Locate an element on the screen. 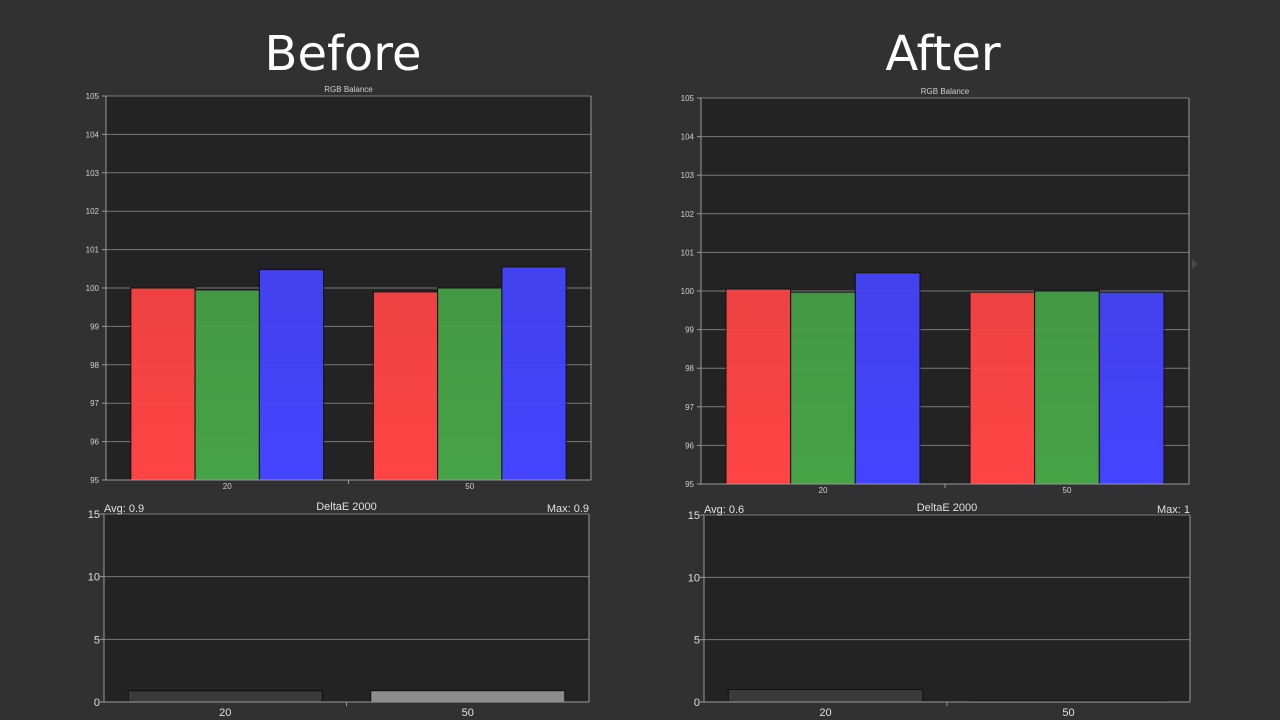  max-label: Max: 0.9 is located at coordinates (568, 509).